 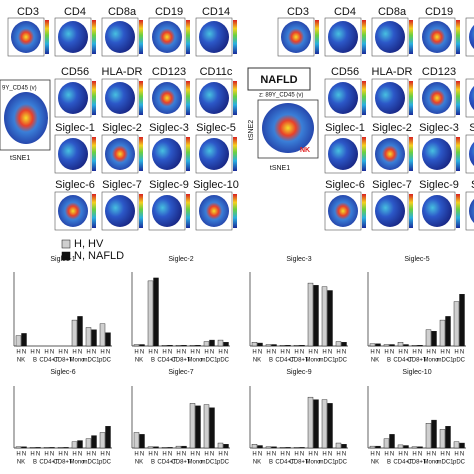 I want to click on marker-label: Siglec-6, so click(x=75, y=185).